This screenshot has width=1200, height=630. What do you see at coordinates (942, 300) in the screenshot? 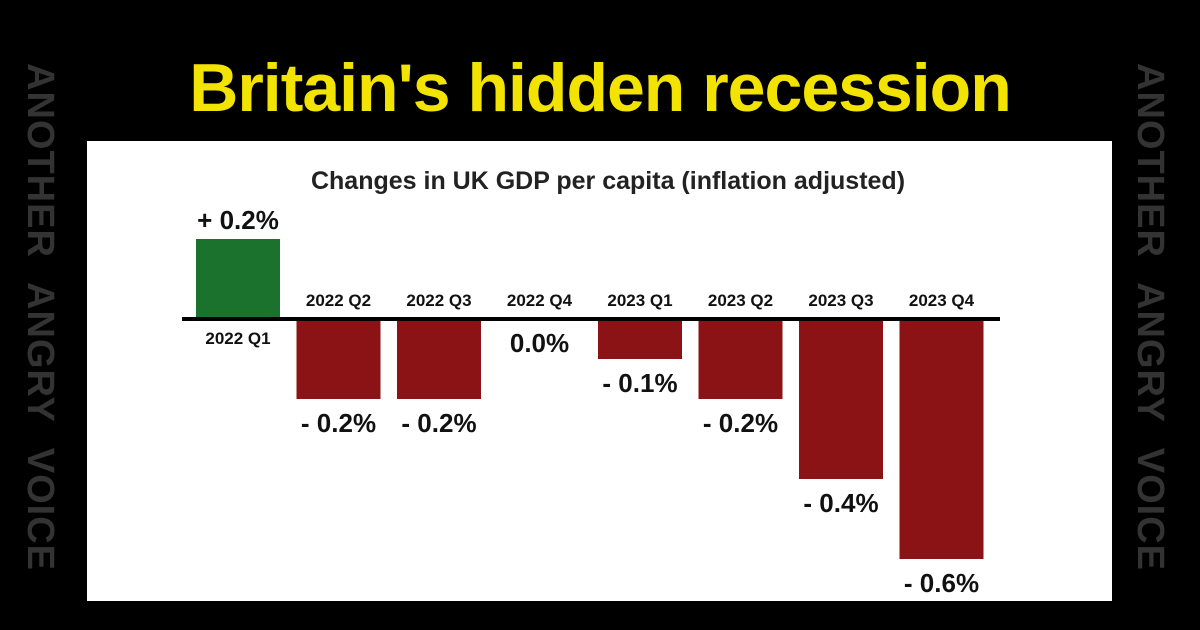
I see `category-label-2023-q4: 2023 Q4` at bounding box center [942, 300].